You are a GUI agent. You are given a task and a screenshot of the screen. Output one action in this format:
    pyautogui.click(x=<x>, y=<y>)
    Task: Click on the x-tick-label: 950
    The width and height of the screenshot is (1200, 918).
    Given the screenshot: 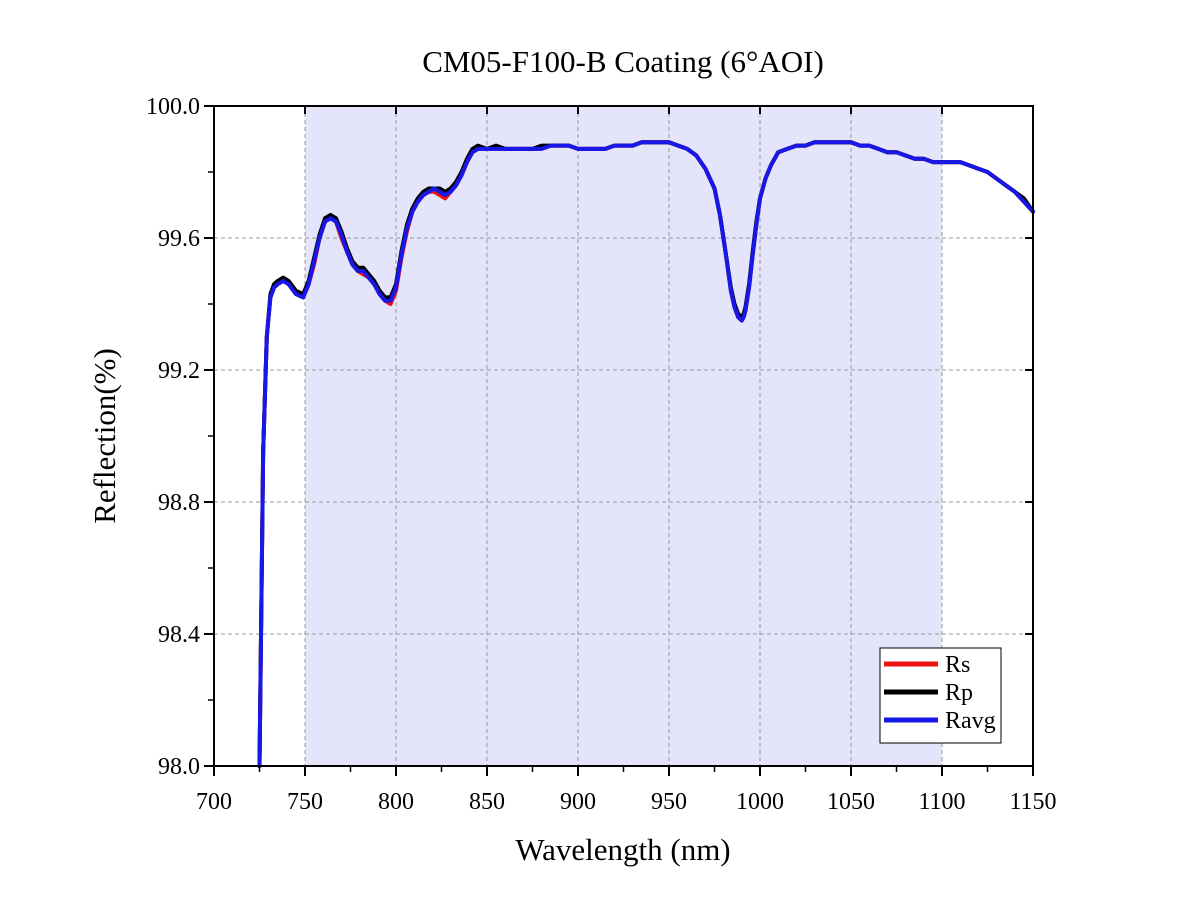 What is the action you would take?
    pyautogui.click(x=669, y=802)
    